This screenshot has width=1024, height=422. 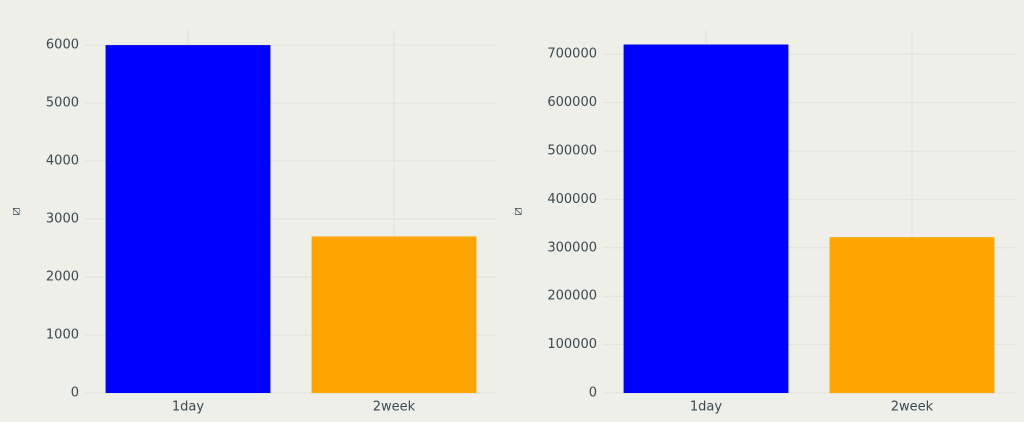 What do you see at coordinates (572, 199) in the screenshot?
I see `y-tick-label: 400000` at bounding box center [572, 199].